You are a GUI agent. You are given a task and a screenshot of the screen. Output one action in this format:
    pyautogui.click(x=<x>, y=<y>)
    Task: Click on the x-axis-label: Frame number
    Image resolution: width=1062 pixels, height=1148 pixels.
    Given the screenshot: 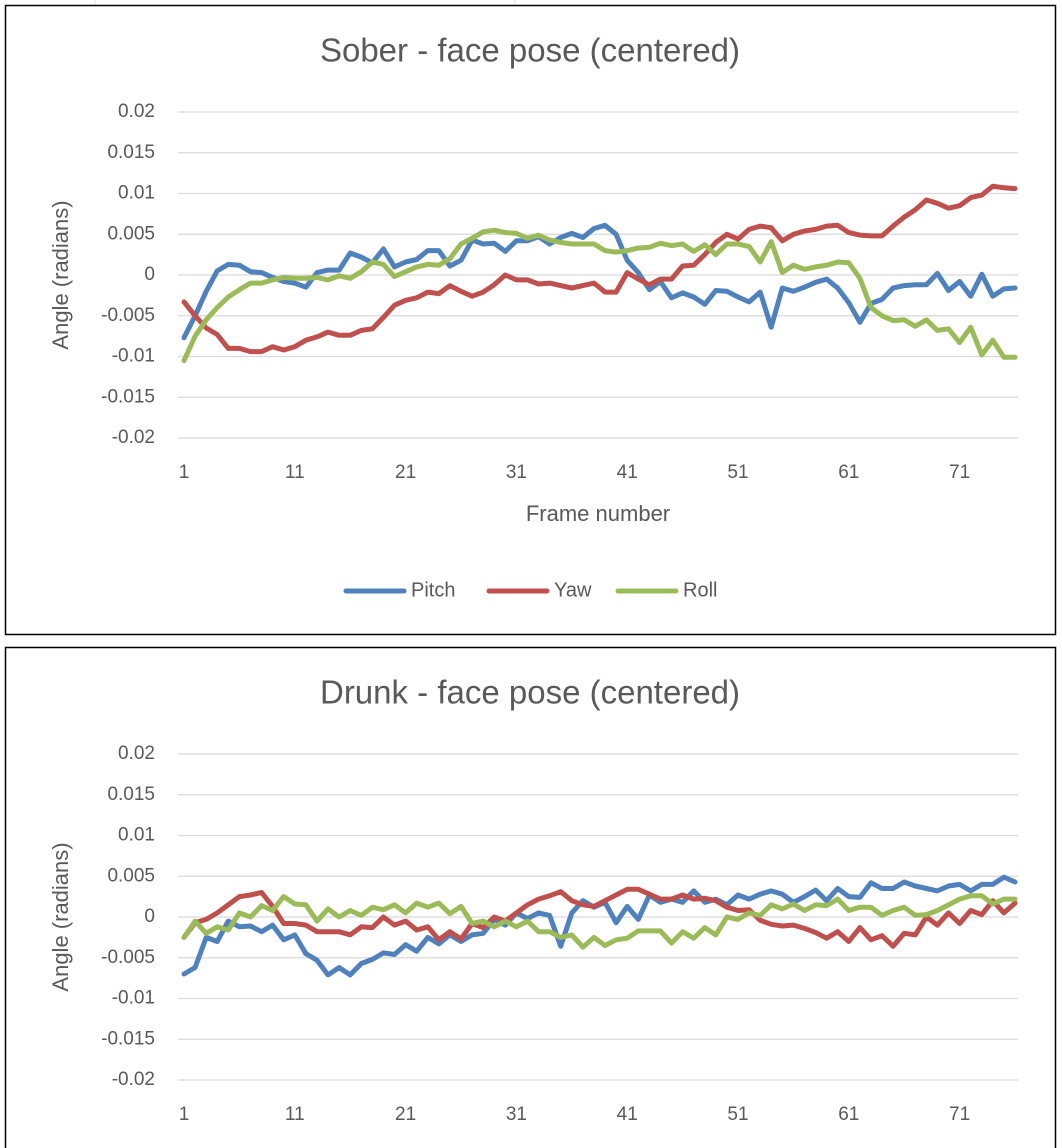 What is the action you would take?
    pyautogui.click(x=598, y=513)
    